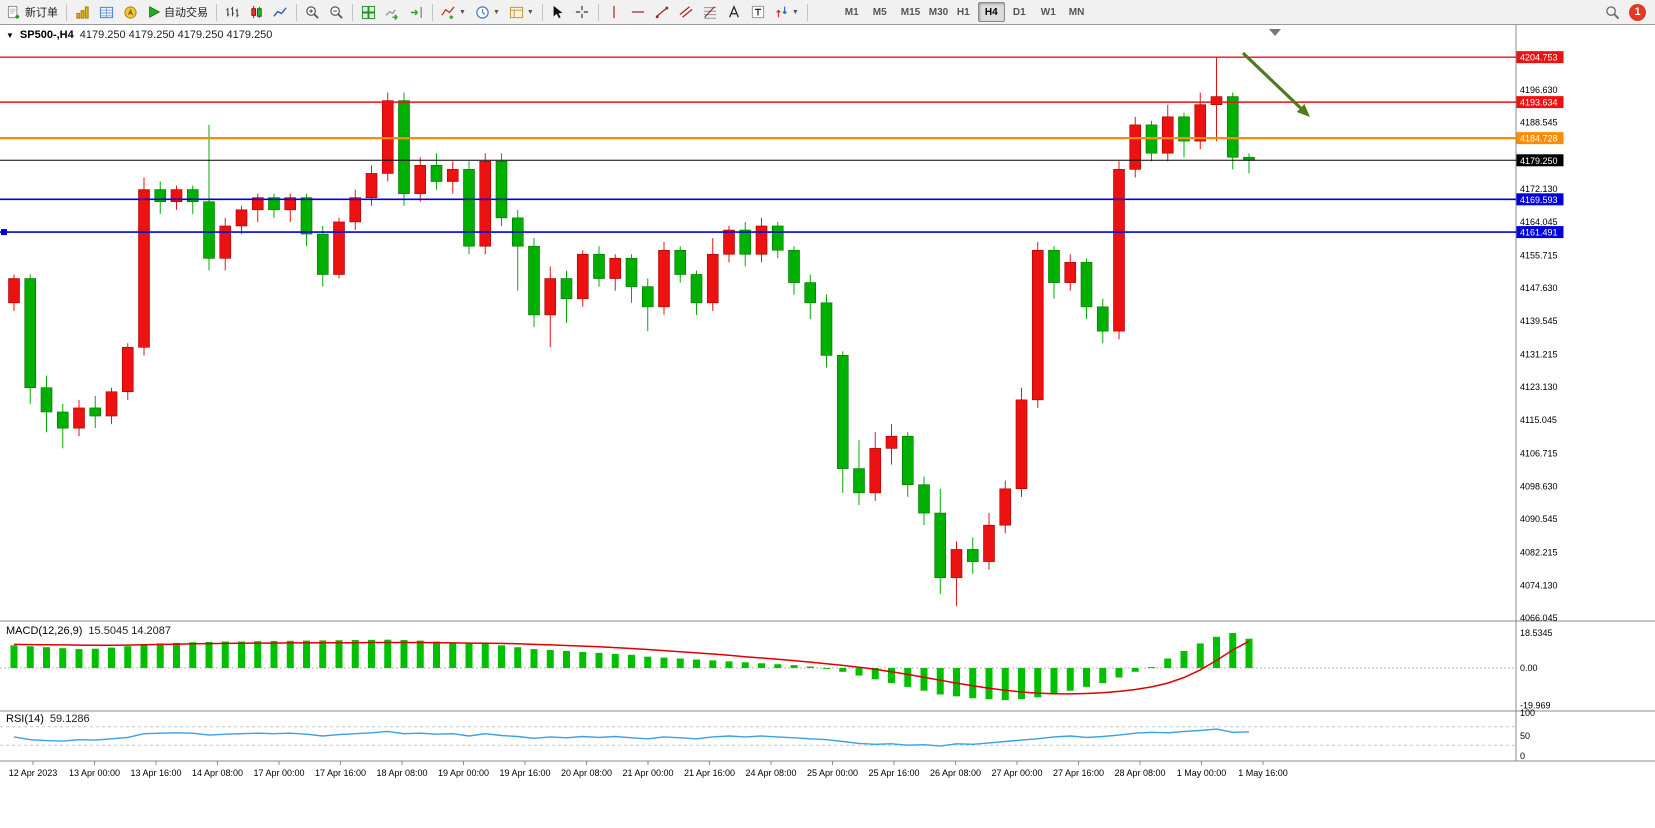  Describe the element at coordinates (710, 12) in the screenshot. I see `fibonacci-button` at that location.